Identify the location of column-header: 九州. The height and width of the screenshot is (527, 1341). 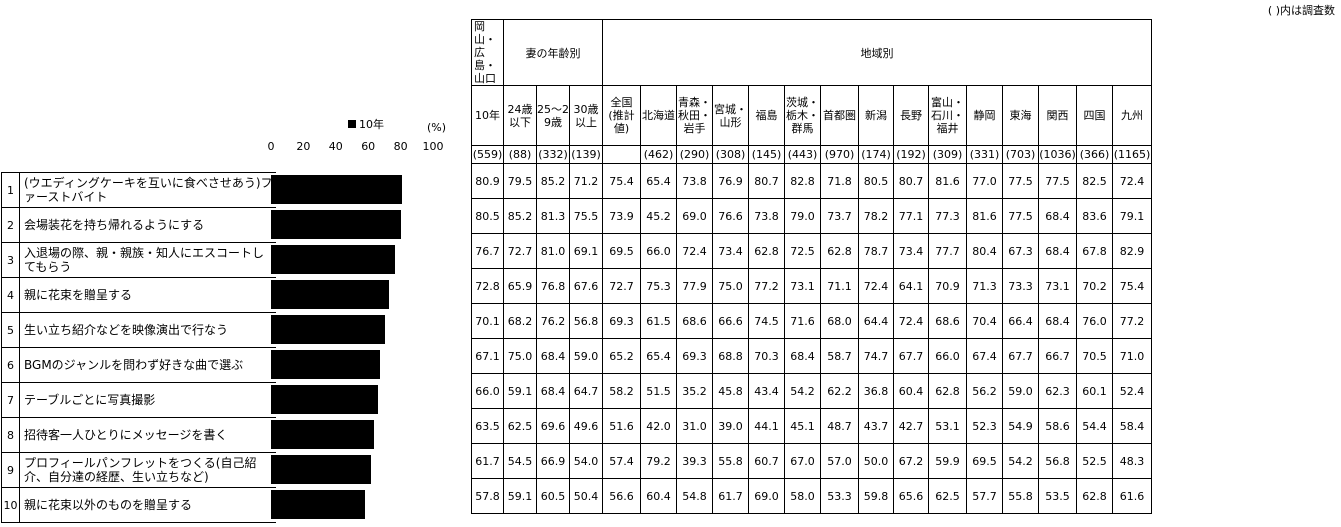
(1132, 115).